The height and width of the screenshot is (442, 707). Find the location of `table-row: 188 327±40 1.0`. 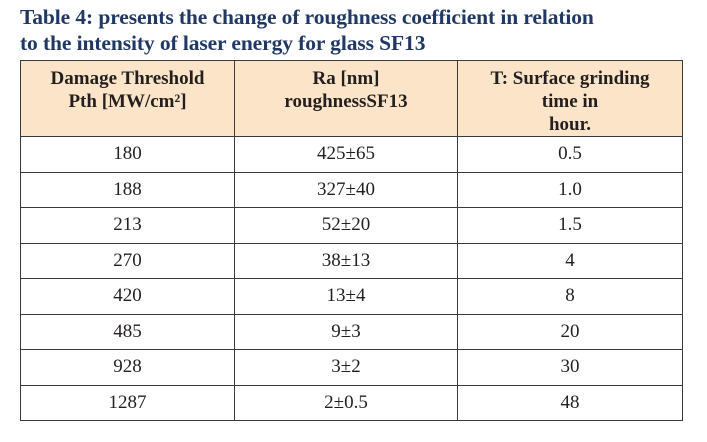

table-row: 188 327±40 1.0 is located at coordinates (351, 189).